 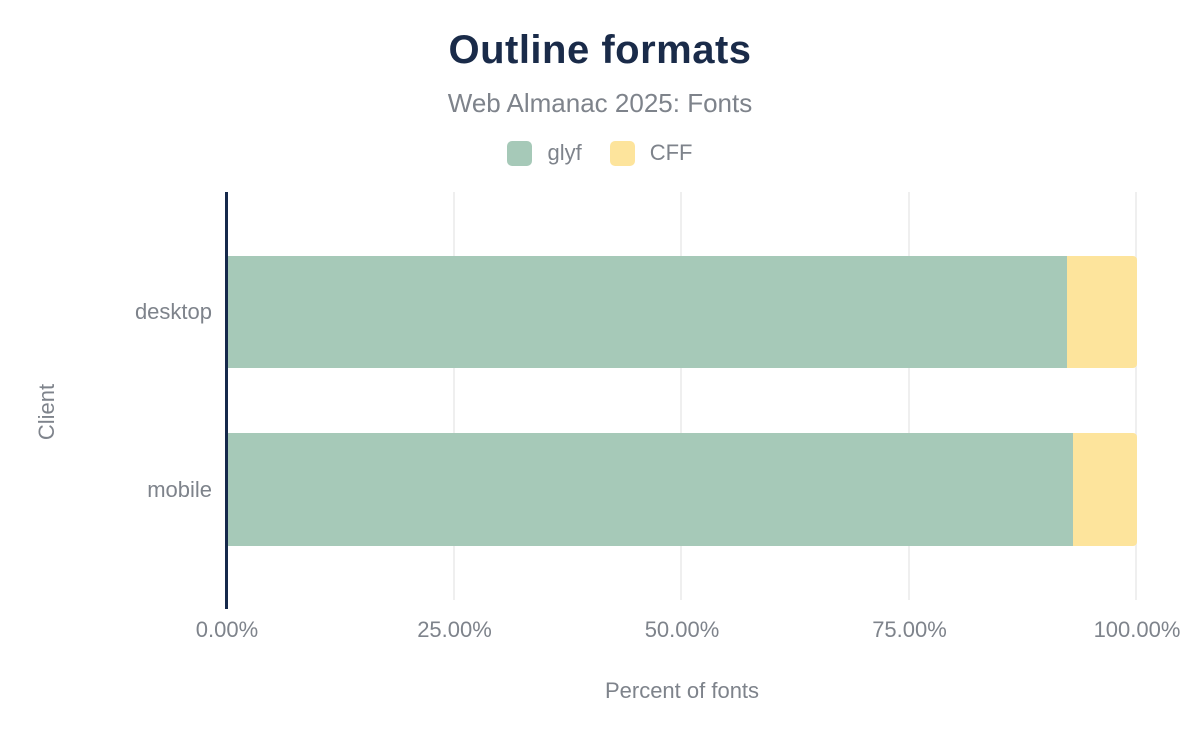 What do you see at coordinates (650, 489) in the screenshot?
I see `bar-segment-mobile-glyf` at bounding box center [650, 489].